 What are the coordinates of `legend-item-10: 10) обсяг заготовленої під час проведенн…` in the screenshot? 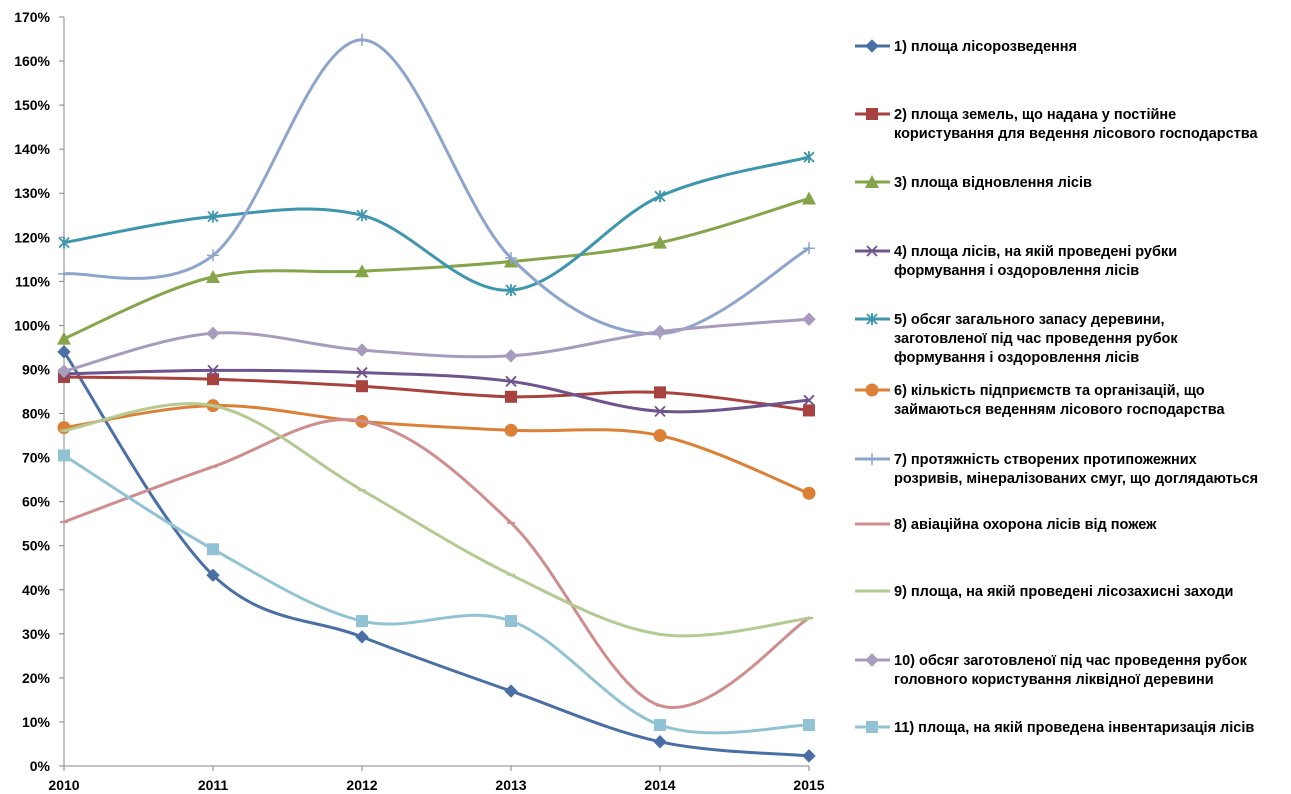 It's located at (1051, 670).